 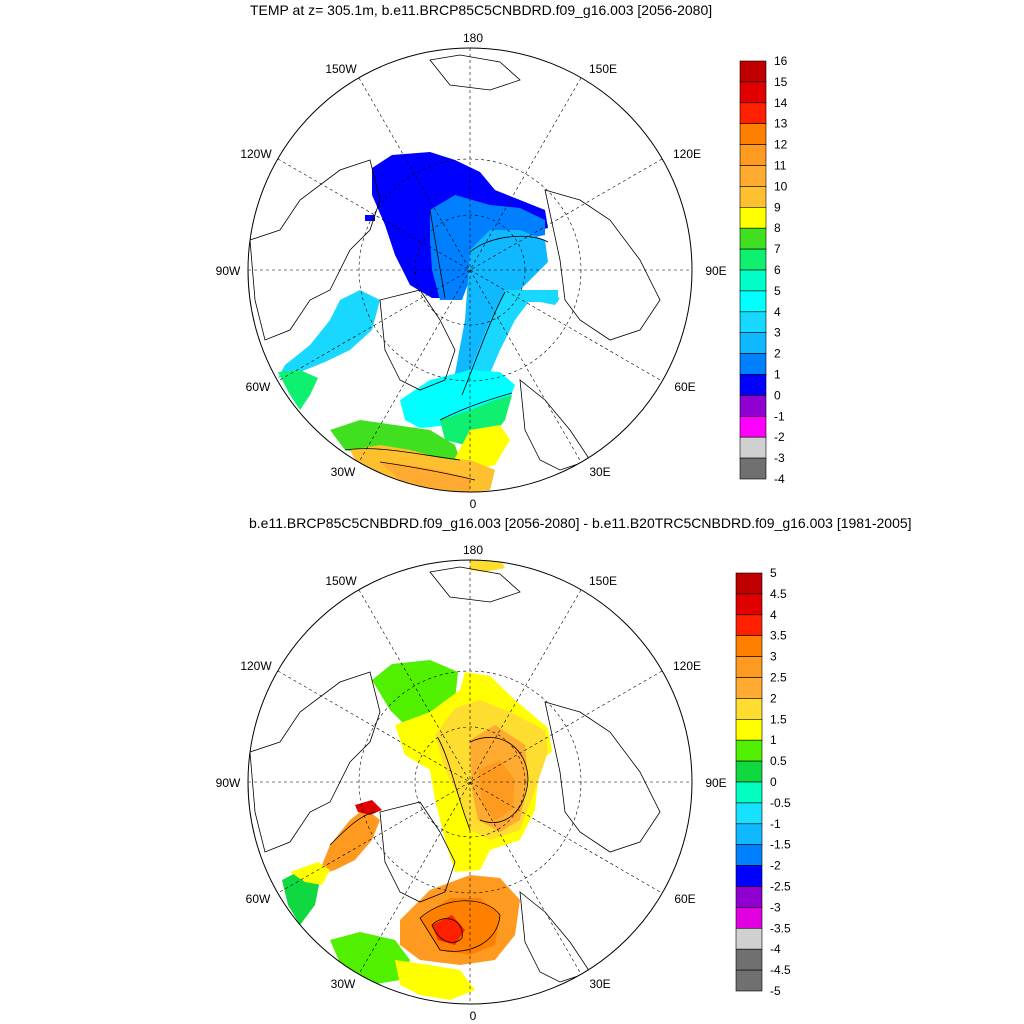 What do you see at coordinates (777, 228) in the screenshot?
I see `colorbar-label: 8` at bounding box center [777, 228].